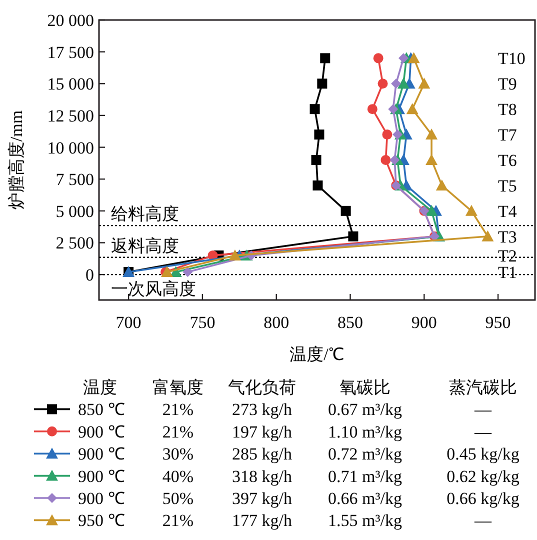 This screenshot has height=540, width=537. Describe the element at coordinates (70, 148) in the screenshot. I see `y-tick-label: 10 000` at that location.